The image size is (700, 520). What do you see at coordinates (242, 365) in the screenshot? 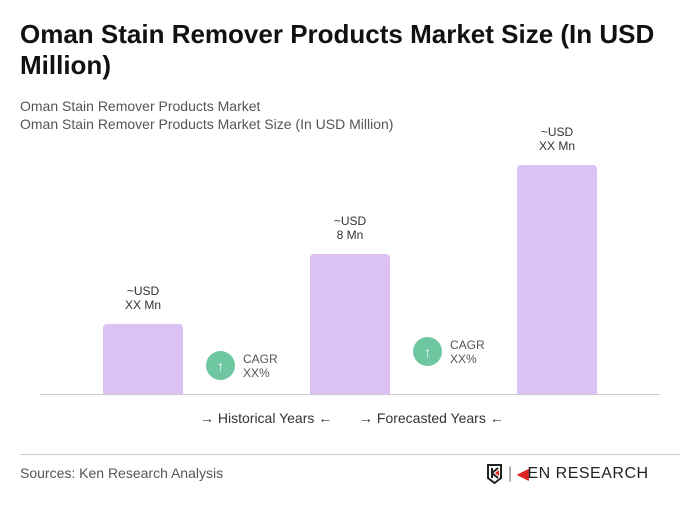
I see `cagr-badge-1: ↑ CAGR XX%` at bounding box center [242, 365].